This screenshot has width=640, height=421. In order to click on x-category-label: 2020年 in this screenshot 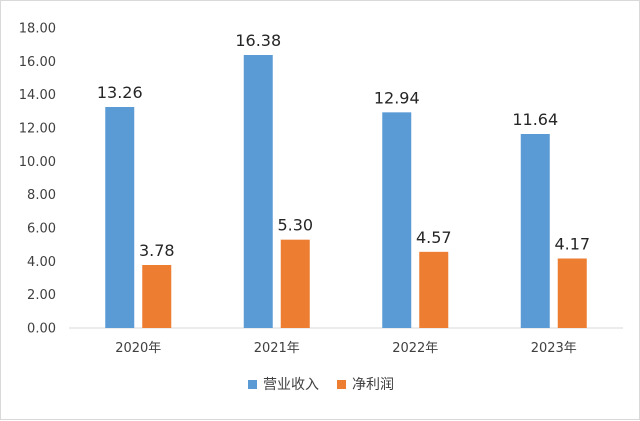, I will do `click(138, 348)`.